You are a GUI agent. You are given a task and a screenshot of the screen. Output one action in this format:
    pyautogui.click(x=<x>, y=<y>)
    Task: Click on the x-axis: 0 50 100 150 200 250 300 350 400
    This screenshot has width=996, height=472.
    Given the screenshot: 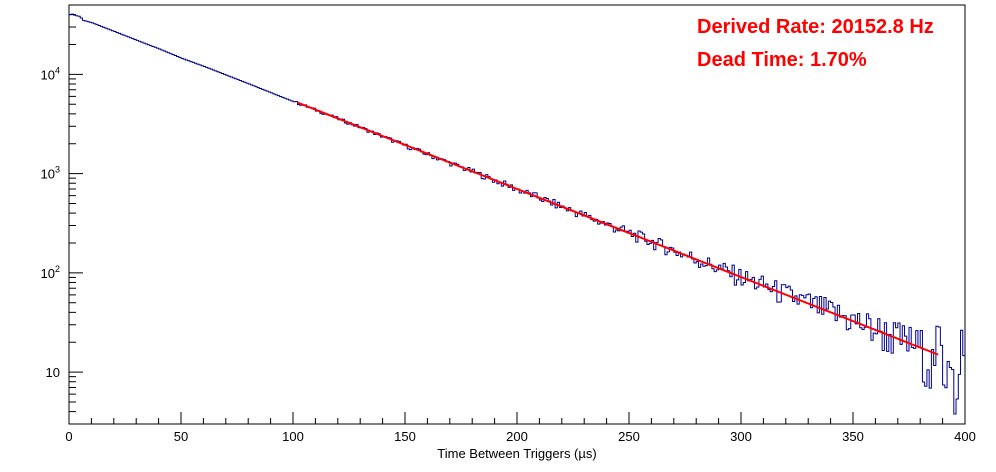 What is the action you would take?
    pyautogui.click(x=520, y=428)
    